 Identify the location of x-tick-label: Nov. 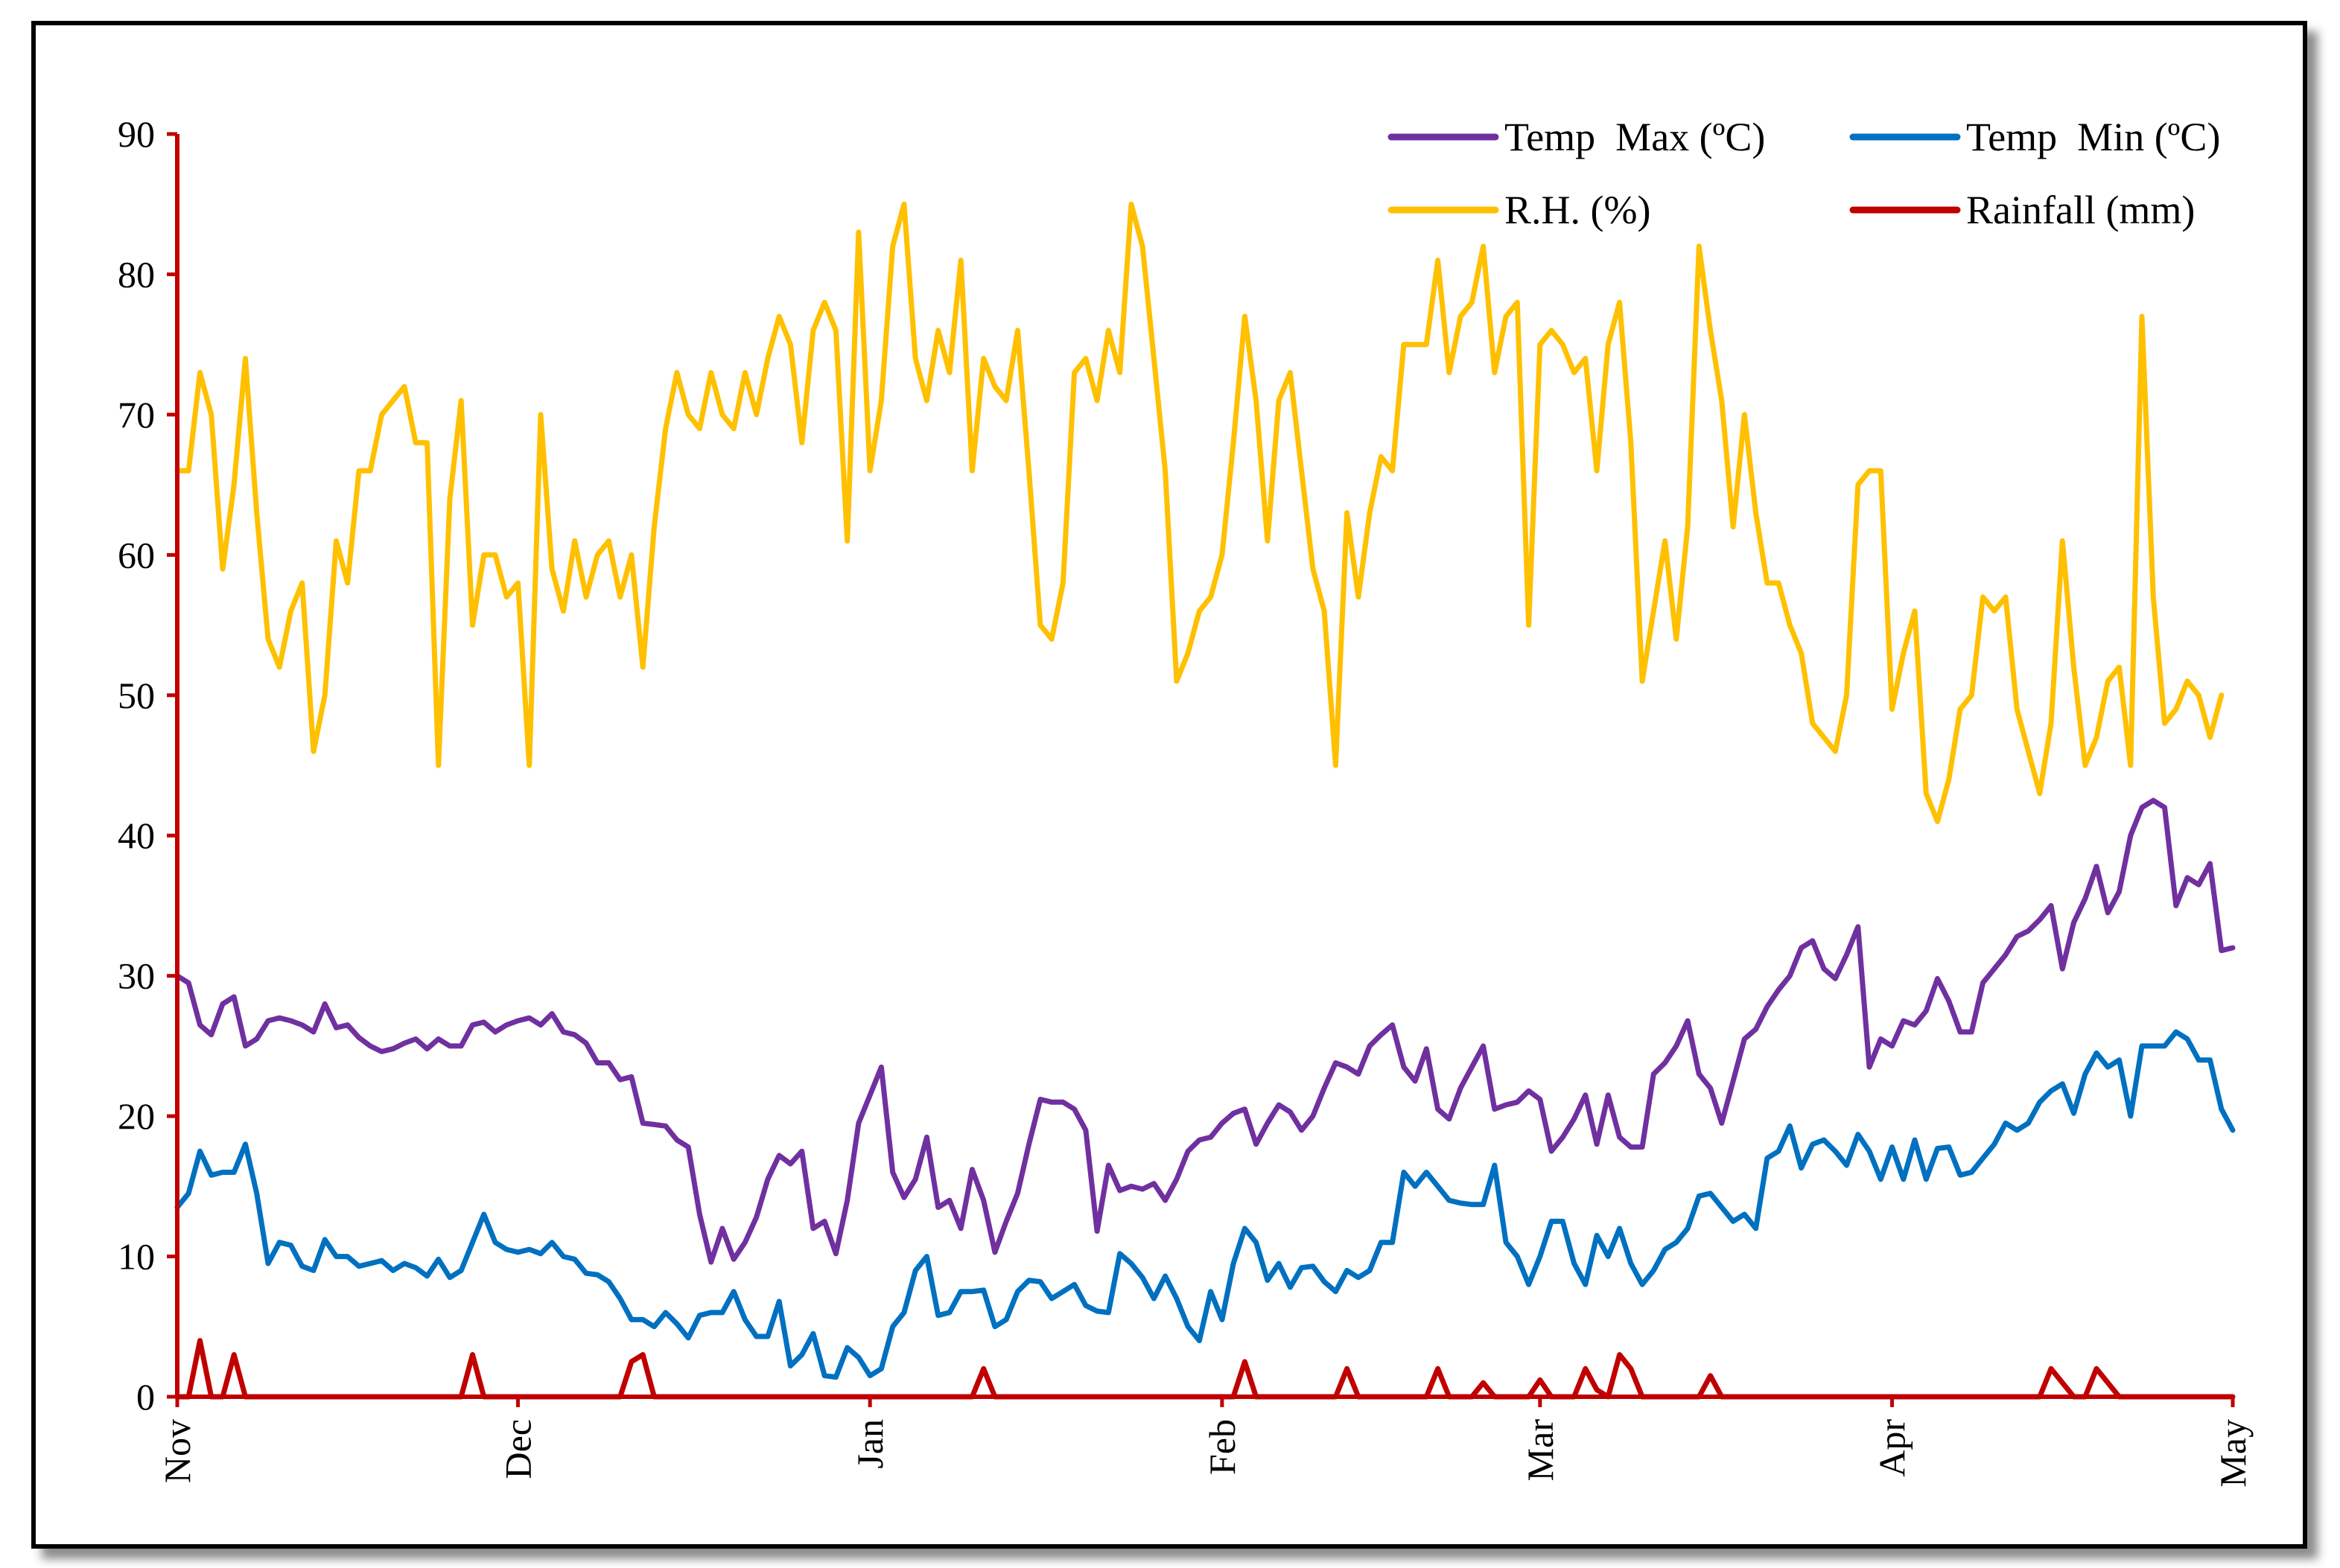
(177, 1451).